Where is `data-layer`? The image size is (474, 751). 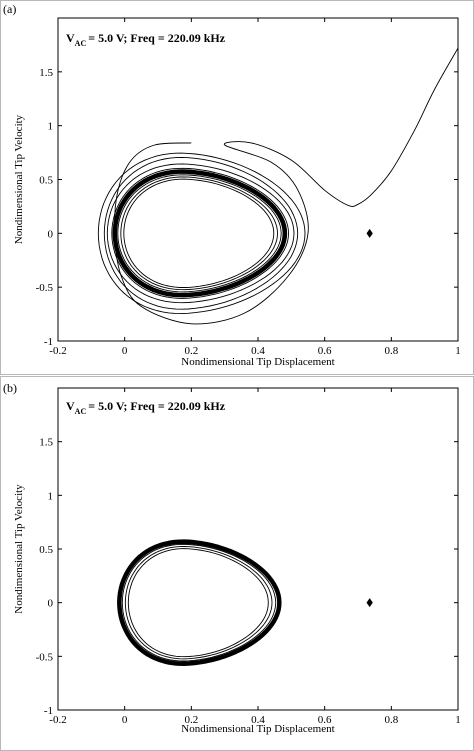
data-layer is located at coordinates (245, 602).